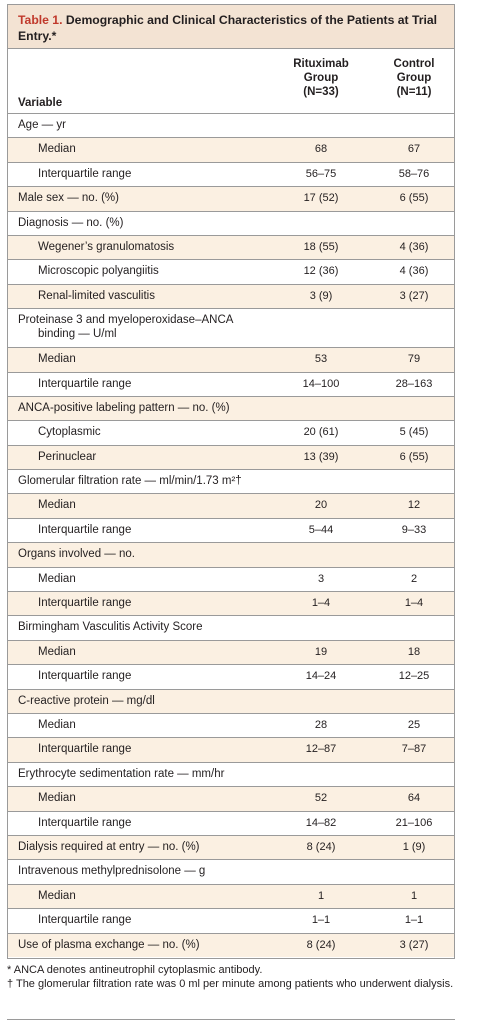 The width and height of the screenshot is (478, 1024). I want to click on table-row: Interquartile range 14–82 21–106, so click(231, 822).